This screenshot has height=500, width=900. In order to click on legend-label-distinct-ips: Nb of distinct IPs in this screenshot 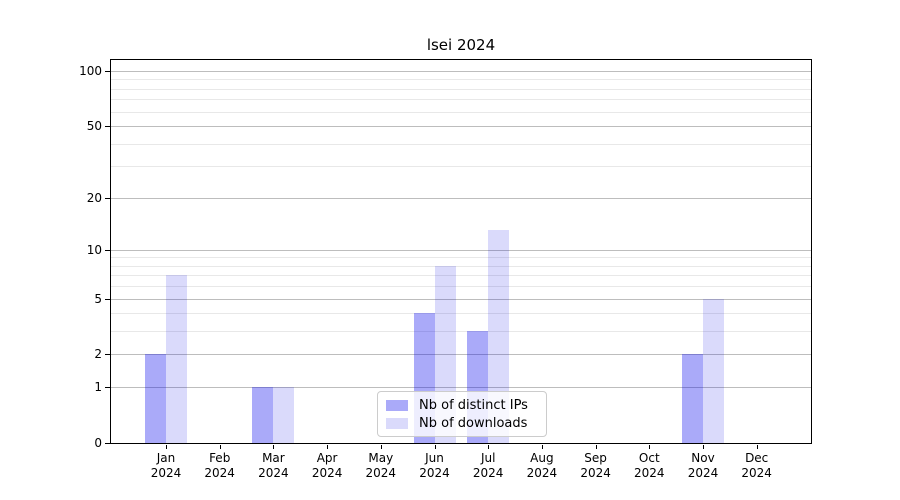, I will do `click(473, 405)`.